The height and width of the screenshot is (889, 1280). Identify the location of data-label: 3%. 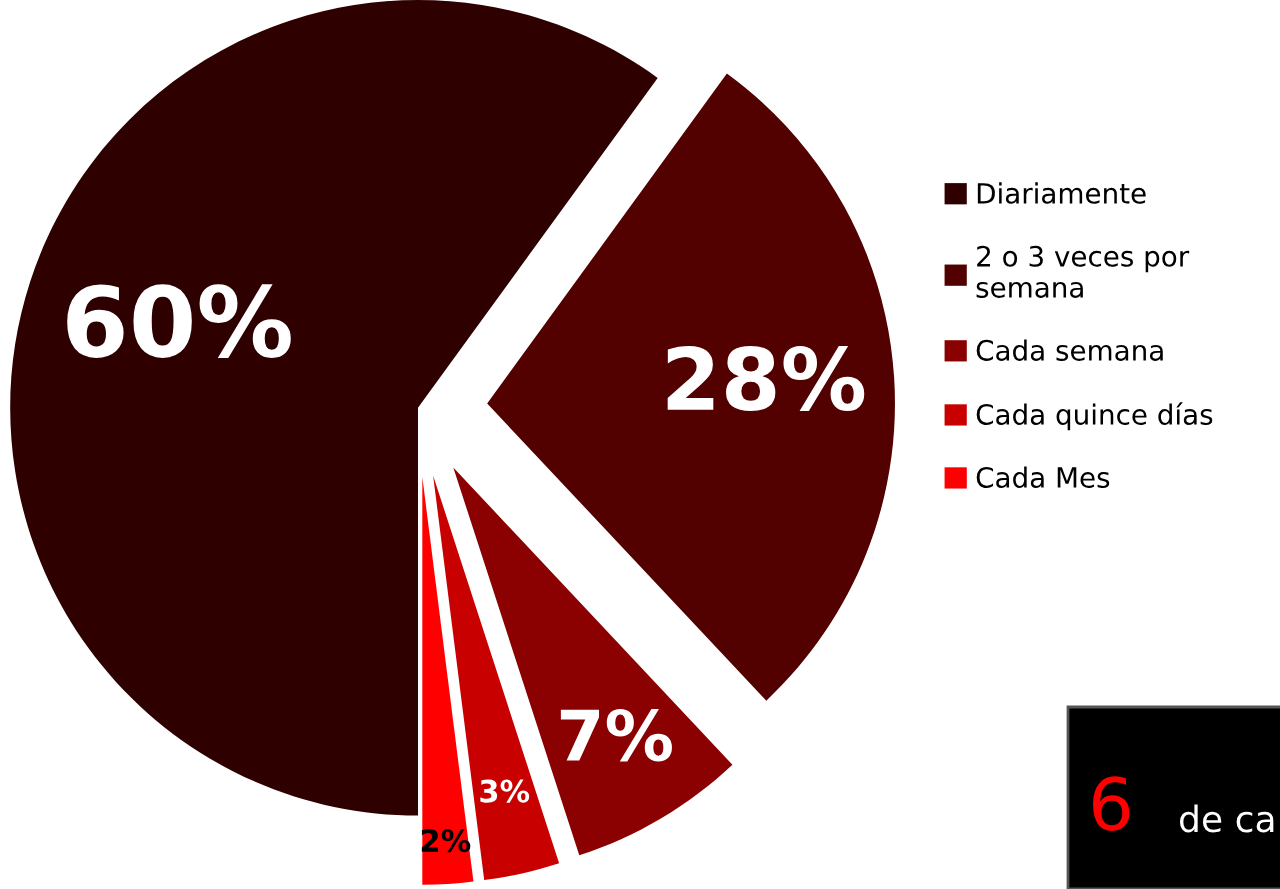
(505, 791).